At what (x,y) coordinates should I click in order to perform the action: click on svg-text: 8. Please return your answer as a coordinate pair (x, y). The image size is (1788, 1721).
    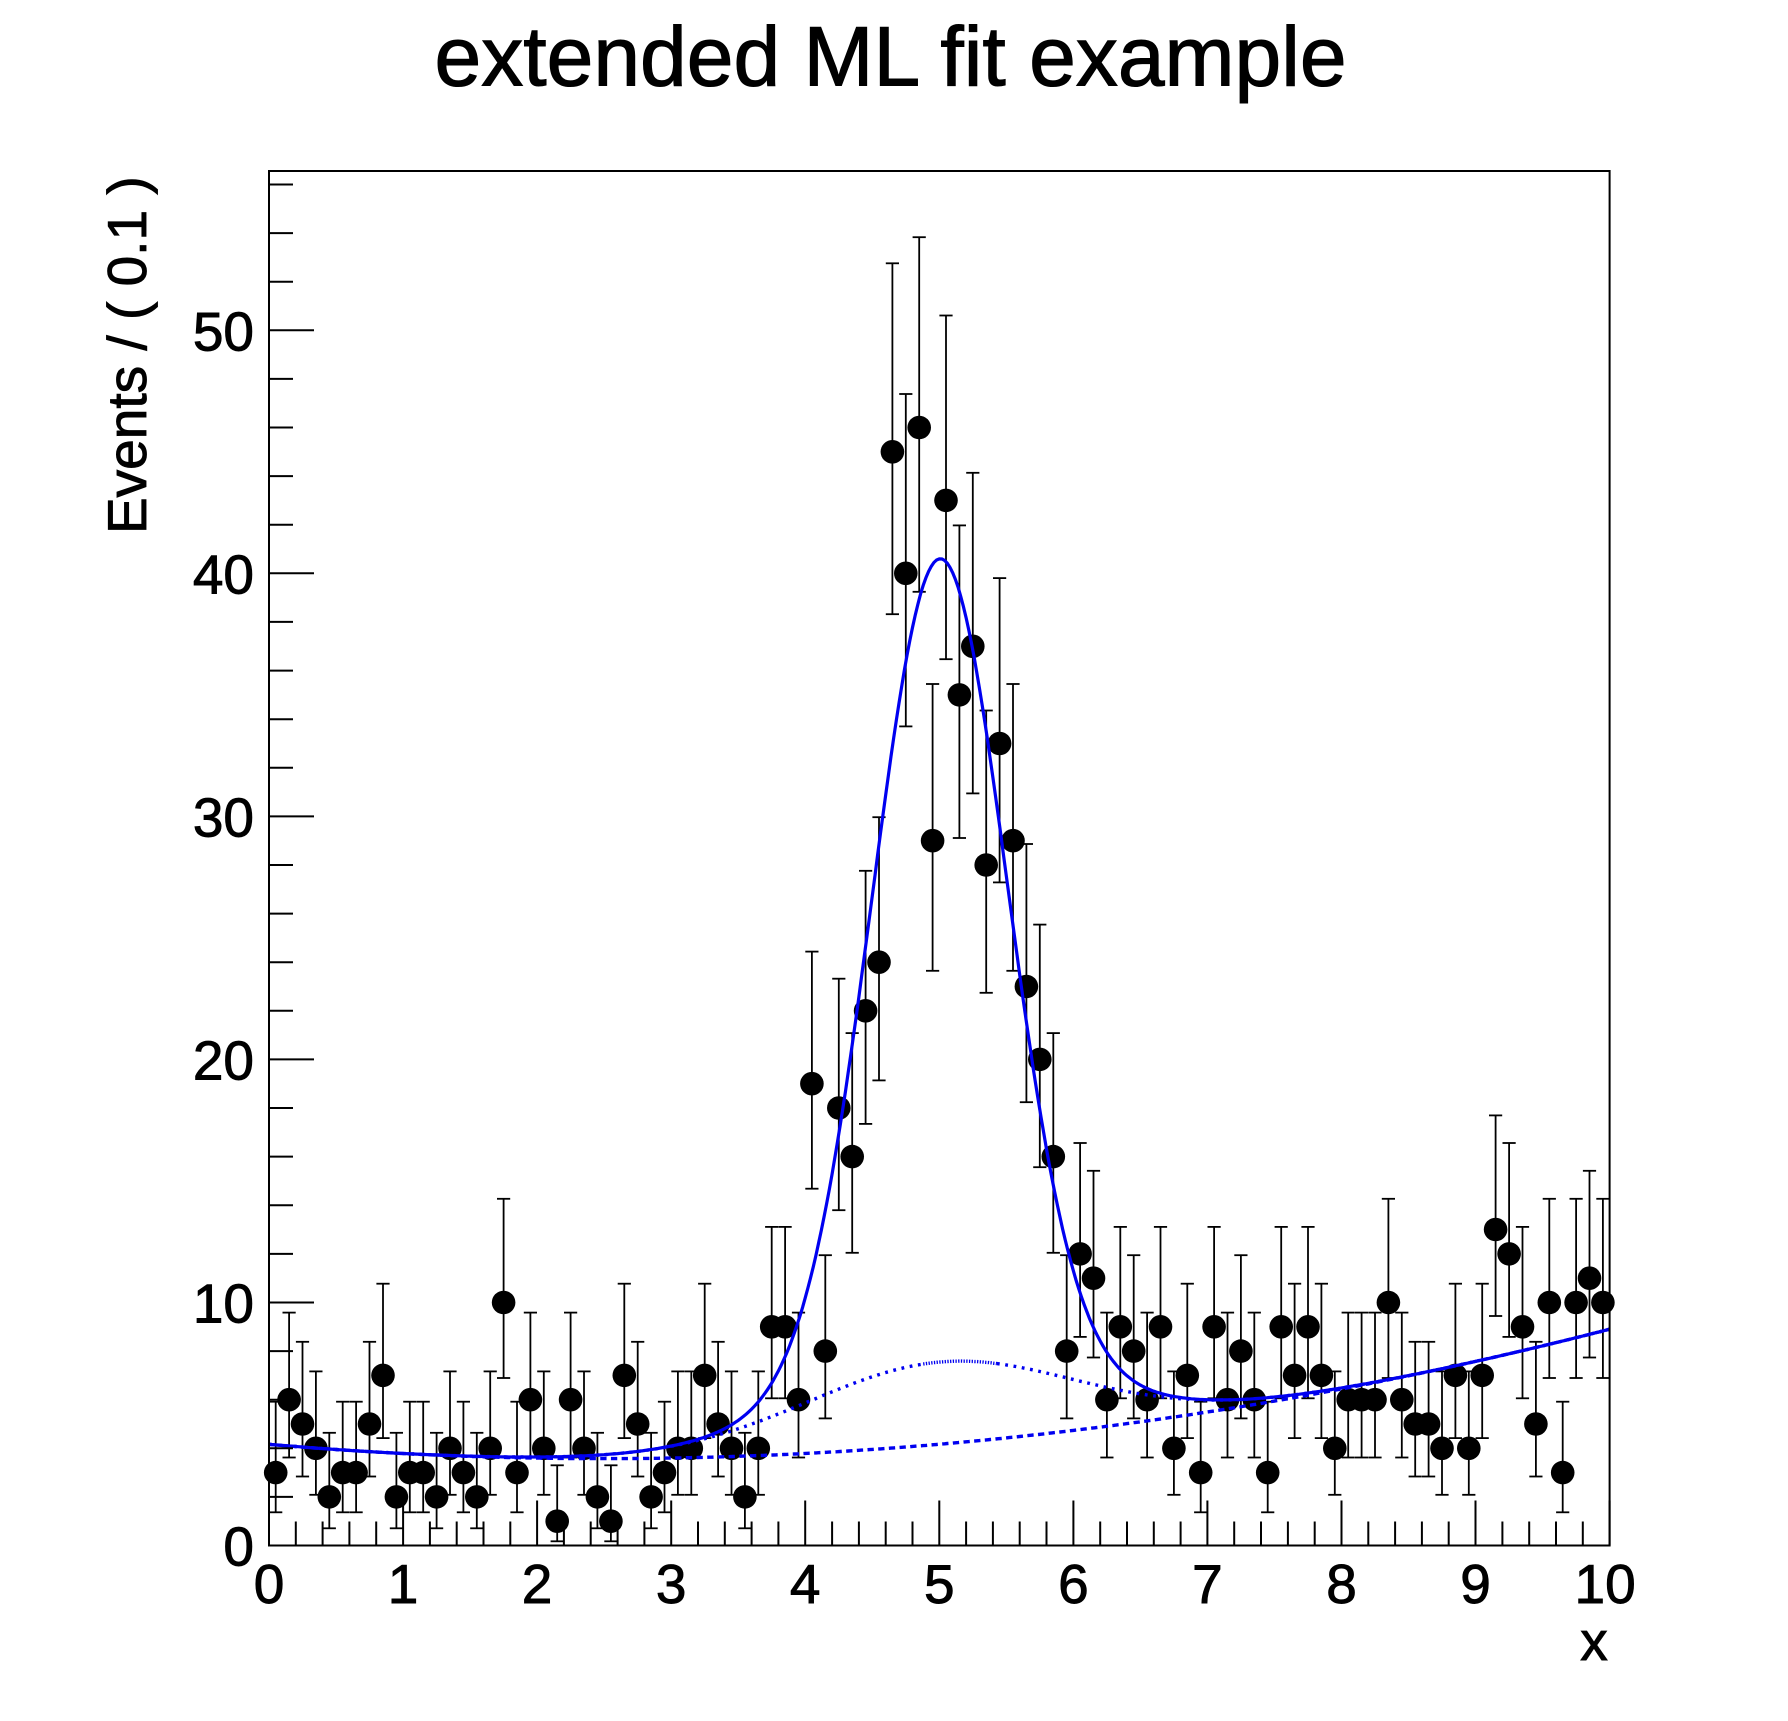
    Looking at the image, I should click on (1341, 1584).